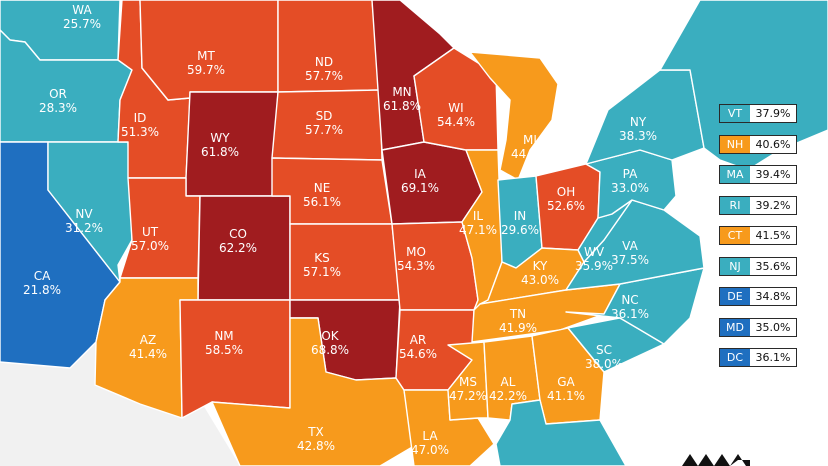 Image resolution: width=828 pixels, height=466 pixels. I want to click on state-code-label: ID, so click(140, 118).